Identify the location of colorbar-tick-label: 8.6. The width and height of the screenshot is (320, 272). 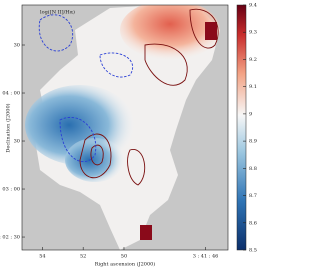
(253, 223).